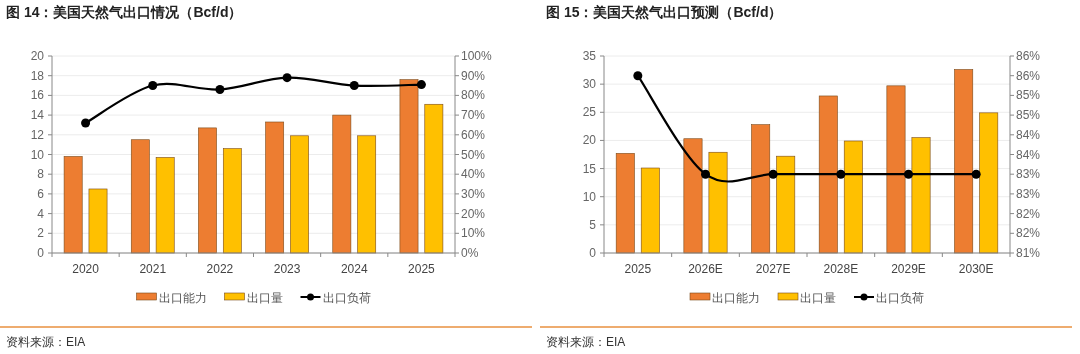 The image size is (1080, 354). What do you see at coordinates (86, 269) in the screenshot?
I see `x-tick-label: 2020` at bounding box center [86, 269].